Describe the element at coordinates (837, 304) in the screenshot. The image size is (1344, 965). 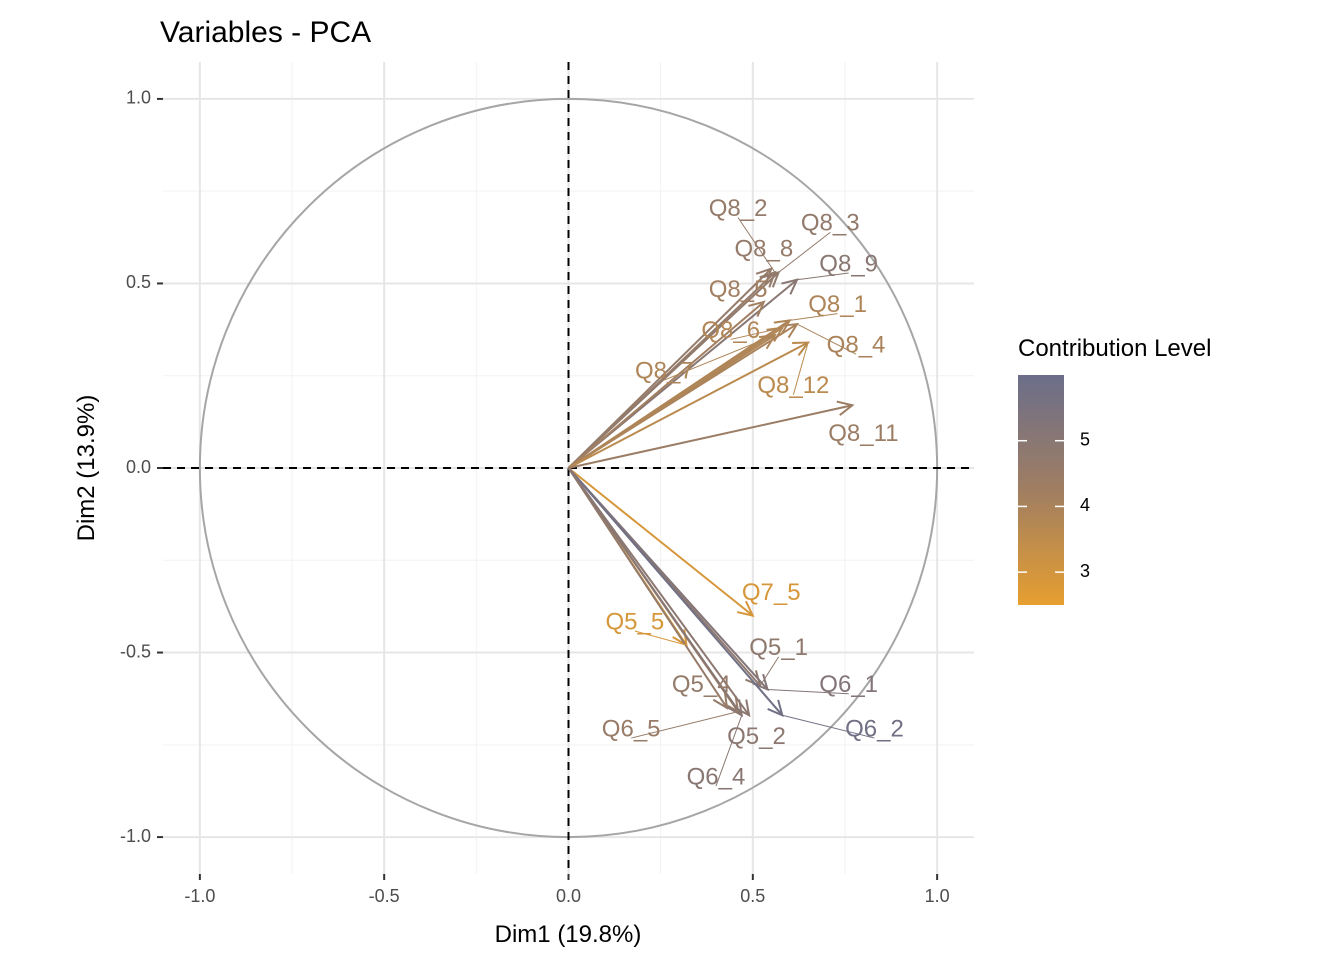
I see `variable-label: Q8_1` at that location.